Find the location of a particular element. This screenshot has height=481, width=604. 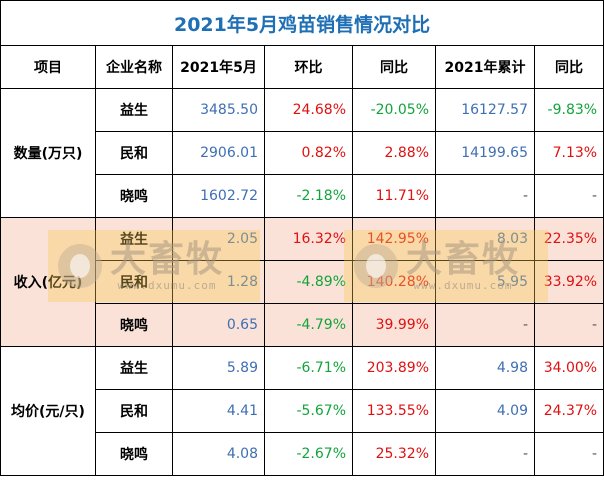

table-title: 2021年5月鸡苗销售情况对比 is located at coordinates (302, 23).